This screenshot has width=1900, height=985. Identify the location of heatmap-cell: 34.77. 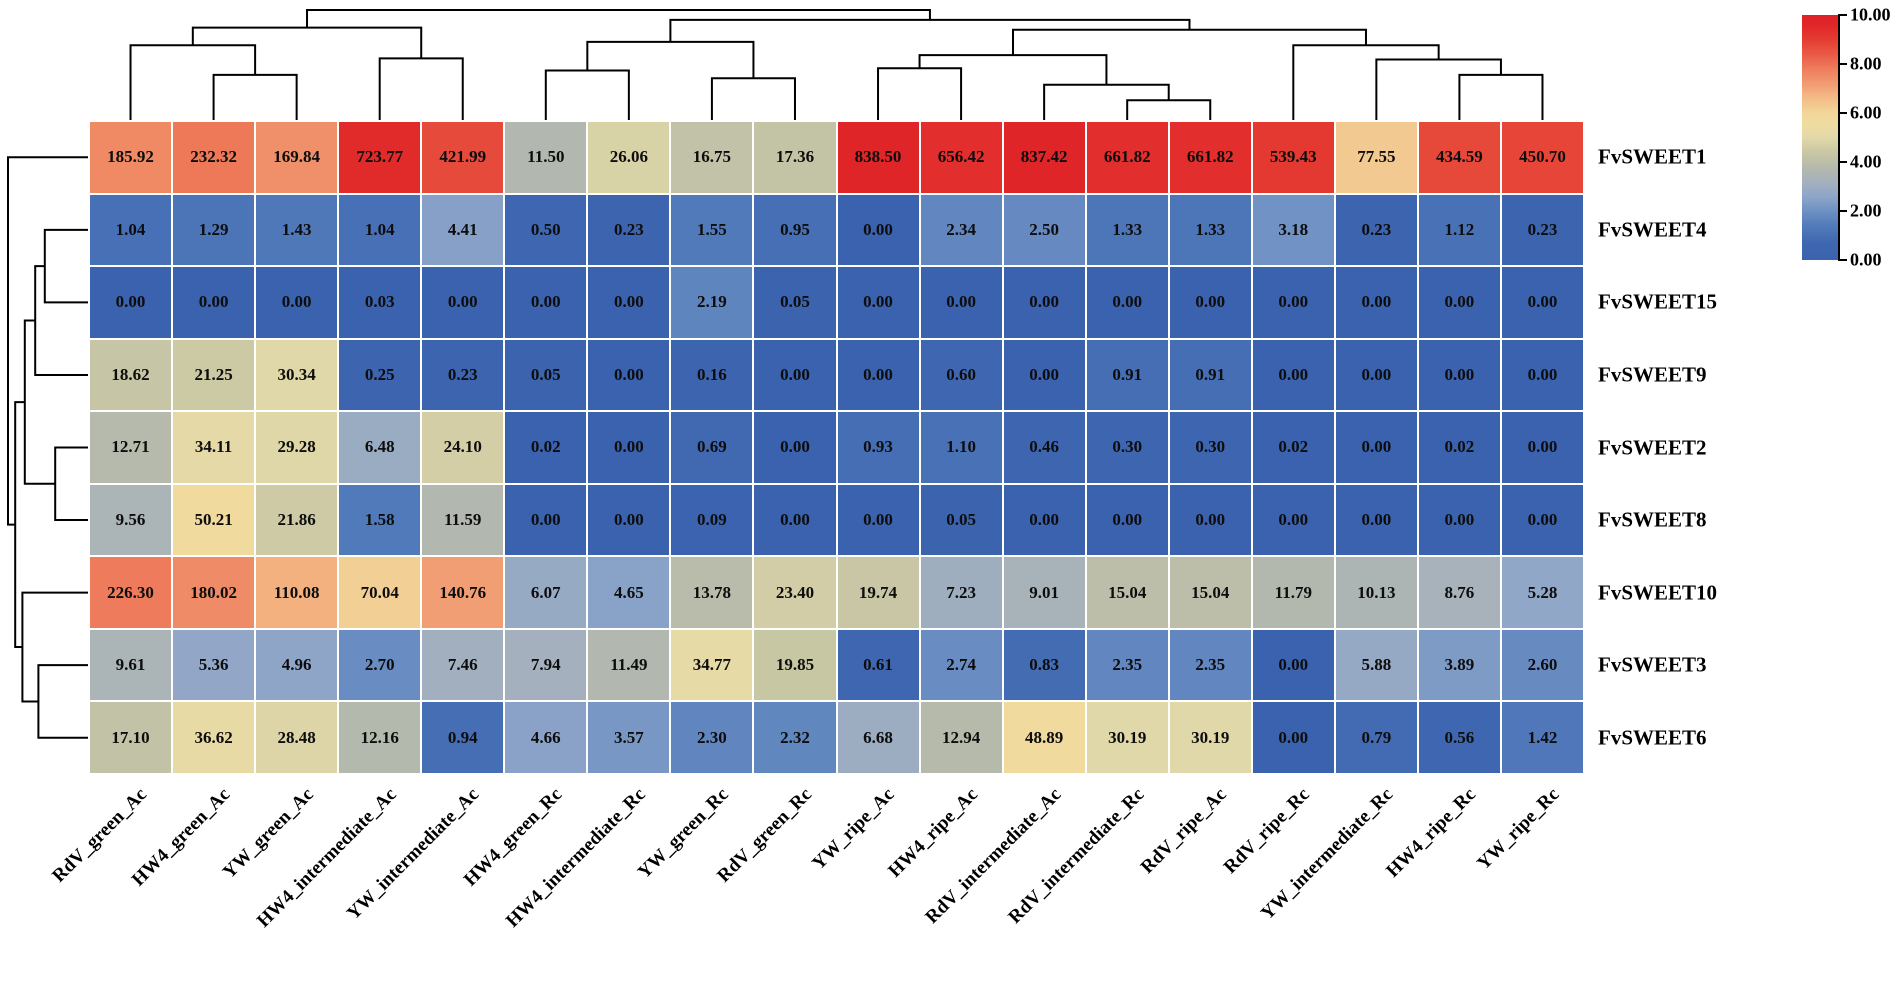
(712, 665).